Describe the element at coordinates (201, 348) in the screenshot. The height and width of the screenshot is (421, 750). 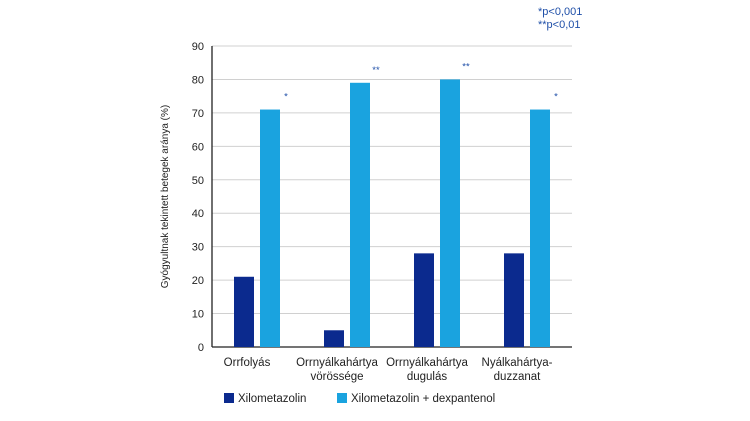
I see `y-tick-label: 0` at that location.